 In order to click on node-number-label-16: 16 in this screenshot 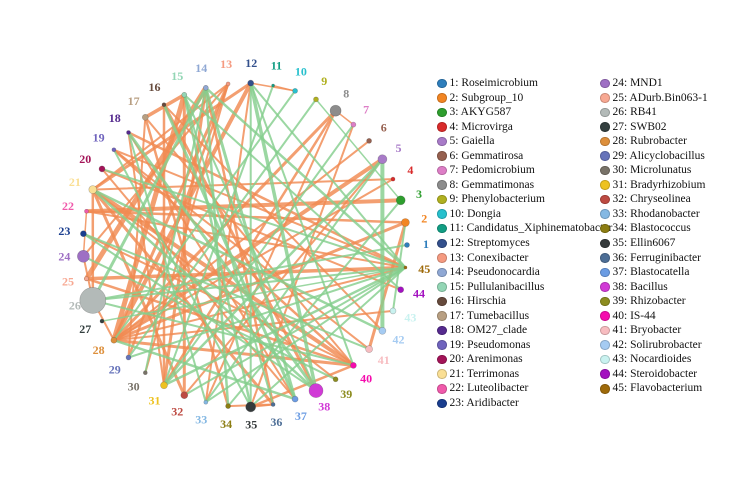, I will do `click(155, 87)`.